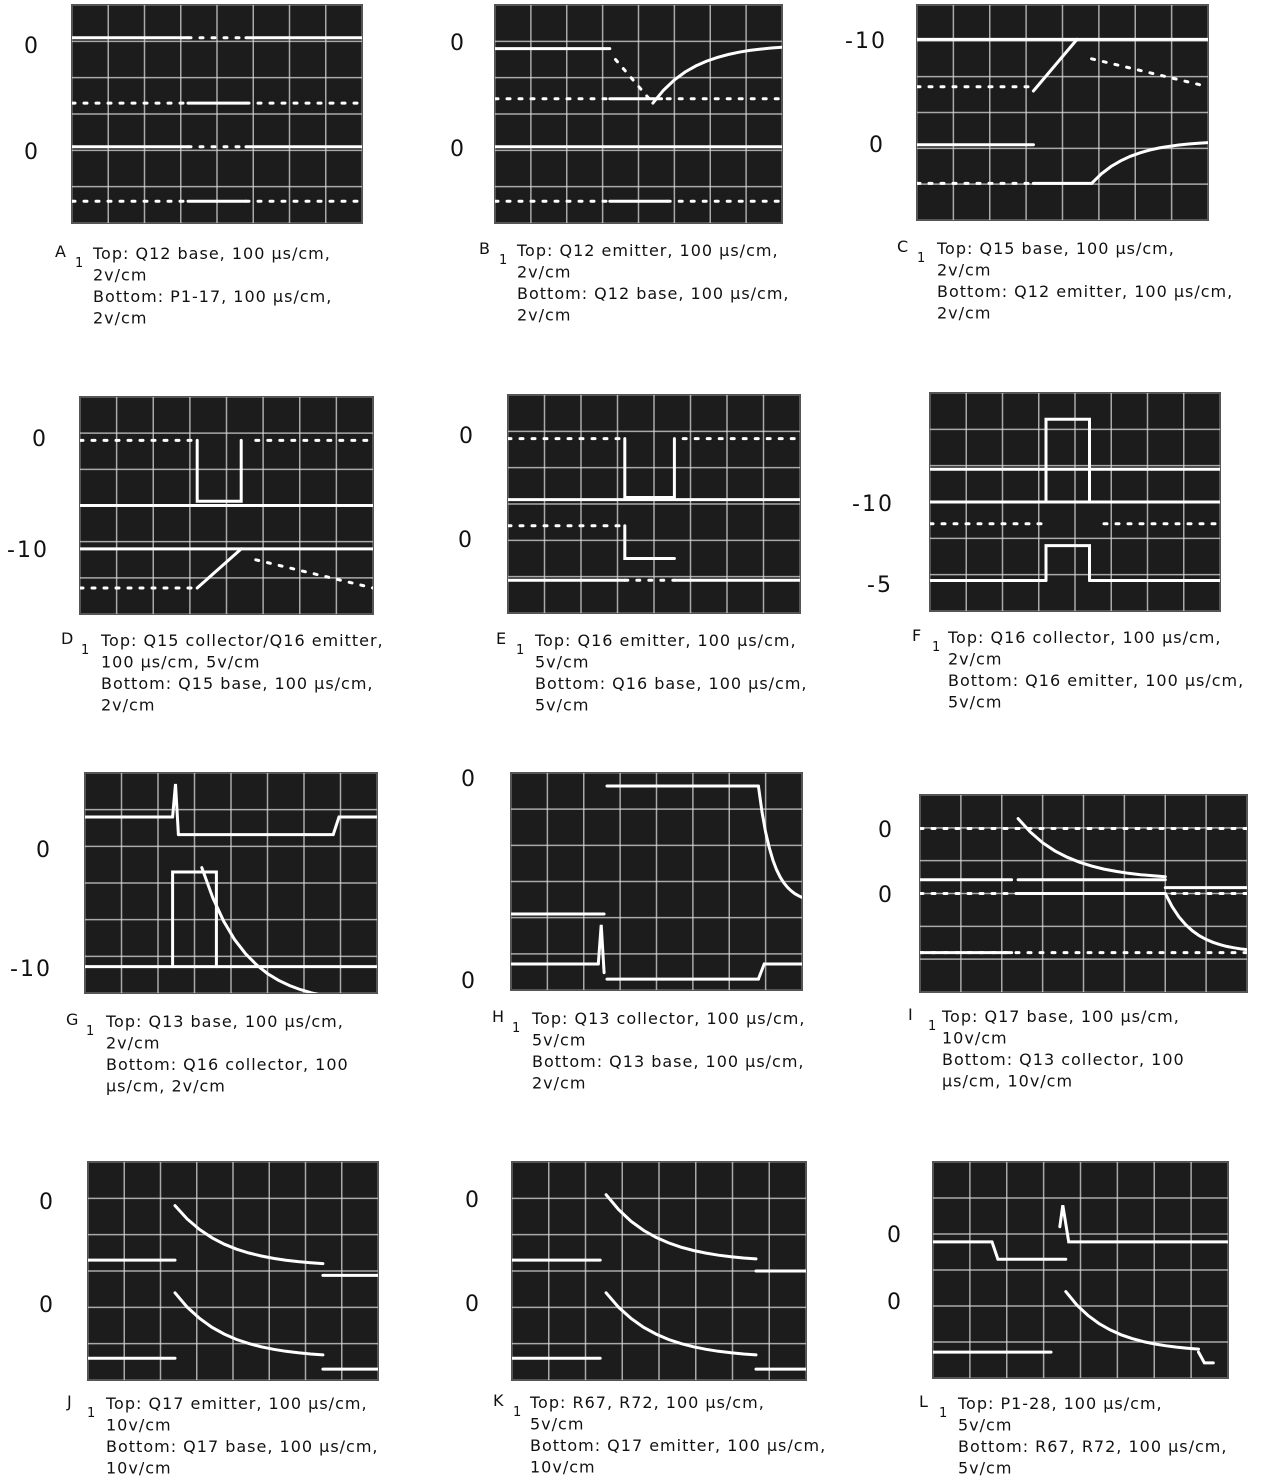 This screenshot has height=1483, width=1268. I want to click on caption-line: Top: Q16 collector, 100 μs/cm,, so click(1084, 637).